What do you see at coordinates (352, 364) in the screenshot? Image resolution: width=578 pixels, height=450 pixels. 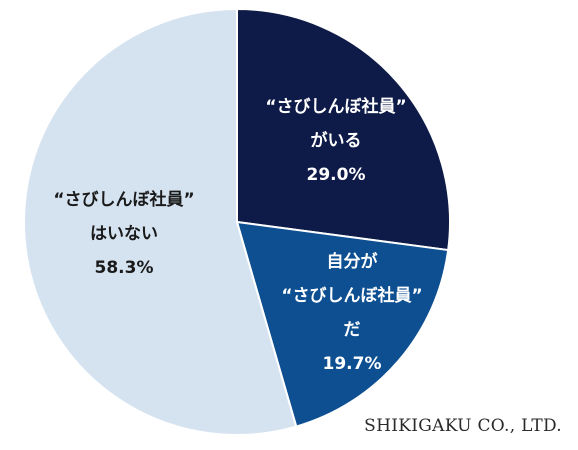 I see `pie-slice-label-line: 19.7%` at bounding box center [352, 364].